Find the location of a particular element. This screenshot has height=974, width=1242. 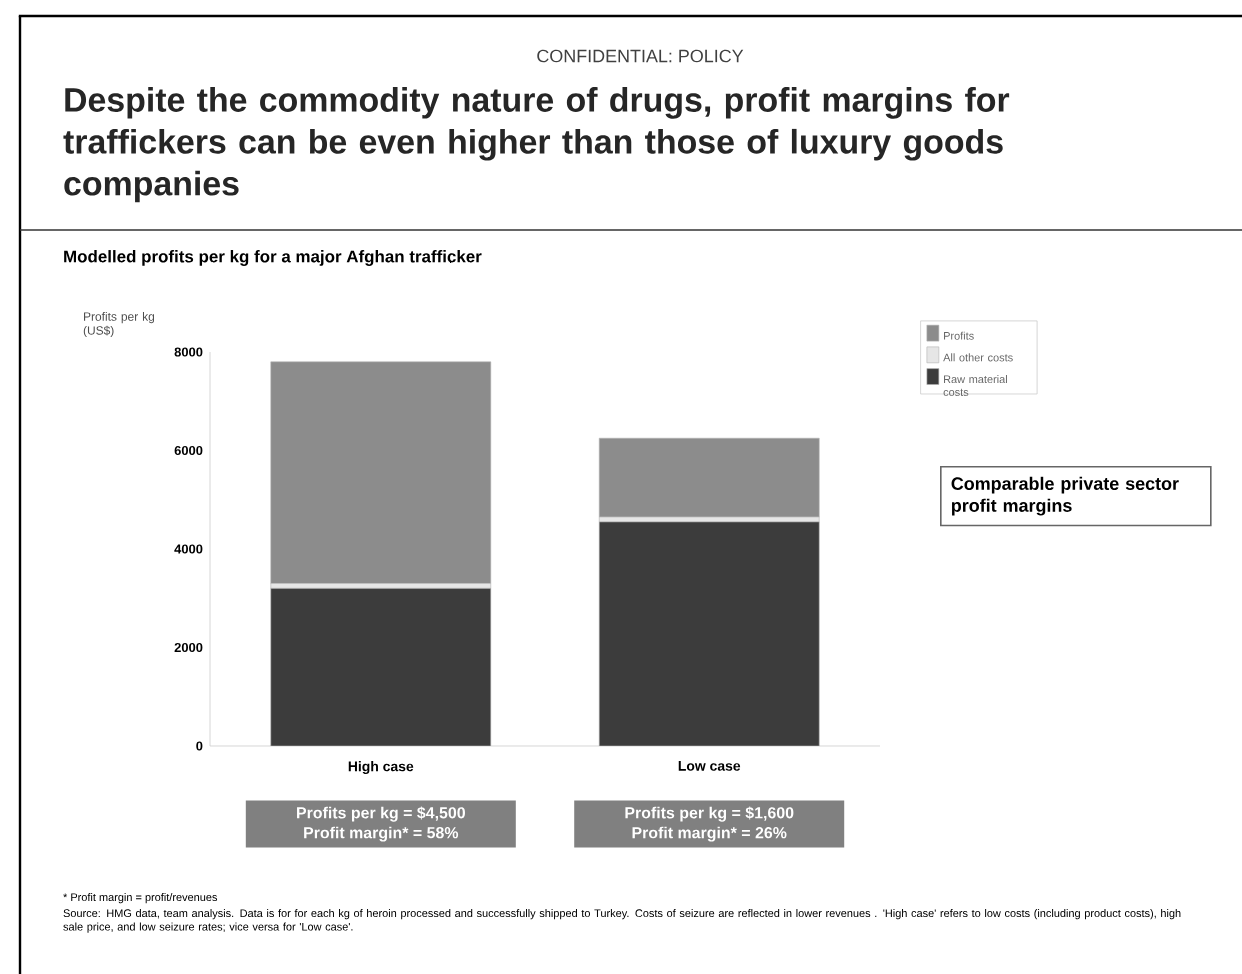

text: CONFIDENTIAL: POLICY is located at coordinates (640, 56).